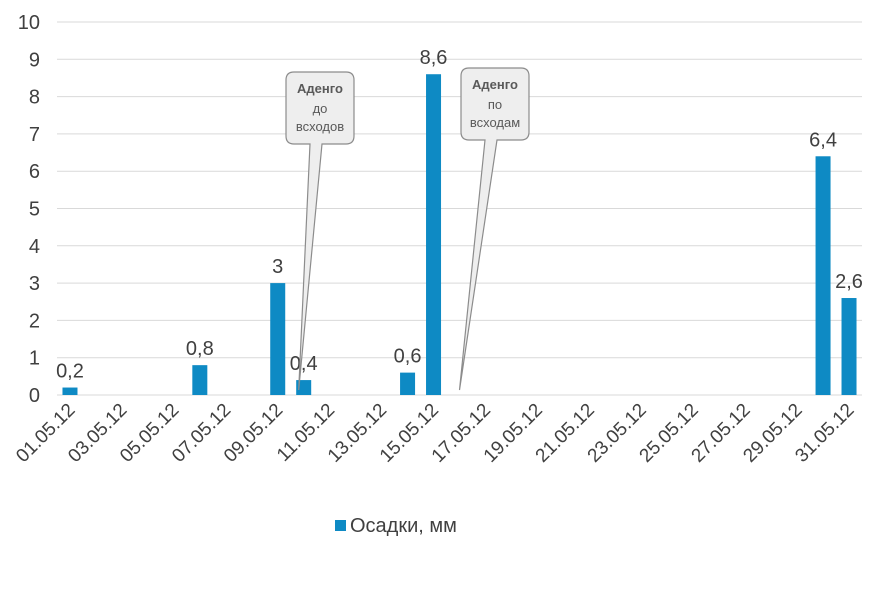 The image size is (880, 590). I want to click on y-tick-label: 4, so click(34, 247).